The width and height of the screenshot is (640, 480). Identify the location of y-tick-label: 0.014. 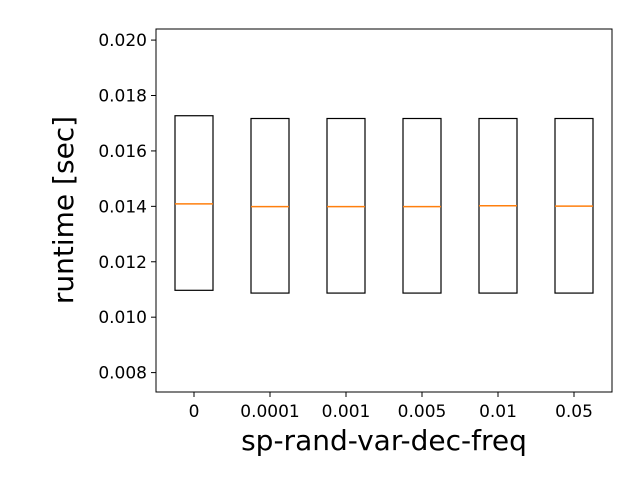
(122, 207).